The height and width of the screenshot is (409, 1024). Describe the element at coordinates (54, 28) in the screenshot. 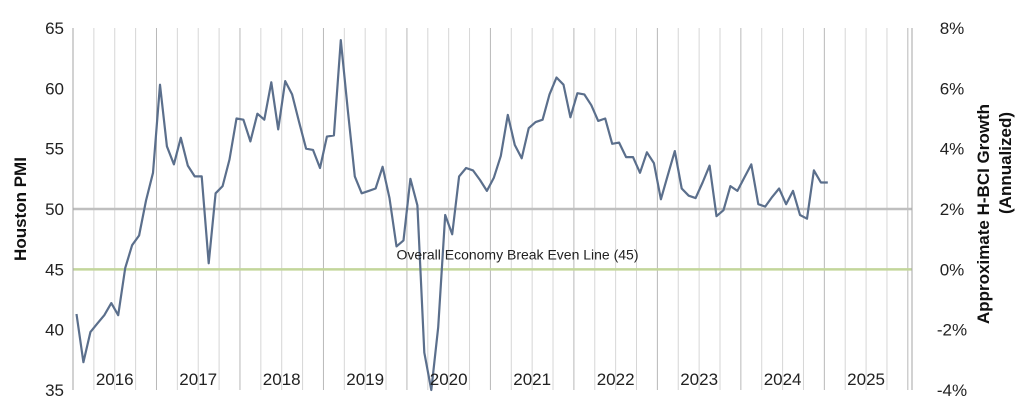

I see `left-tick-label: 65` at that location.